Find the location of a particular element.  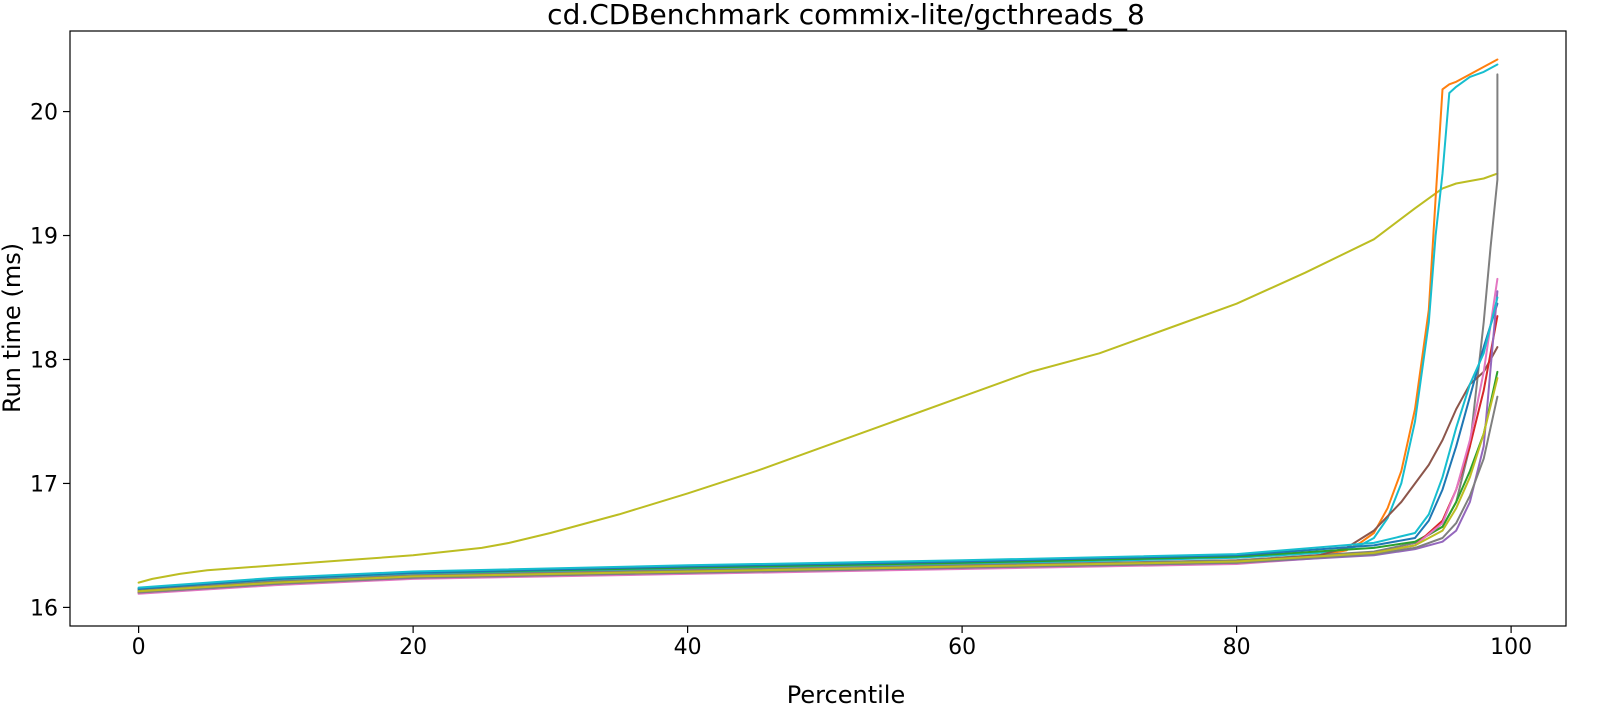

chart-title: cd.CDBenchmark commix-lite/gcthreads_8 is located at coordinates (846, 15).